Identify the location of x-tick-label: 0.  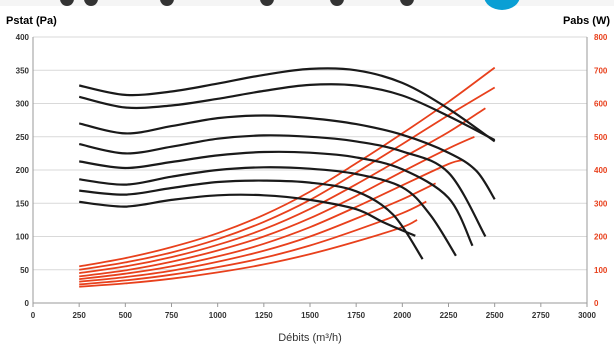
(33, 315).